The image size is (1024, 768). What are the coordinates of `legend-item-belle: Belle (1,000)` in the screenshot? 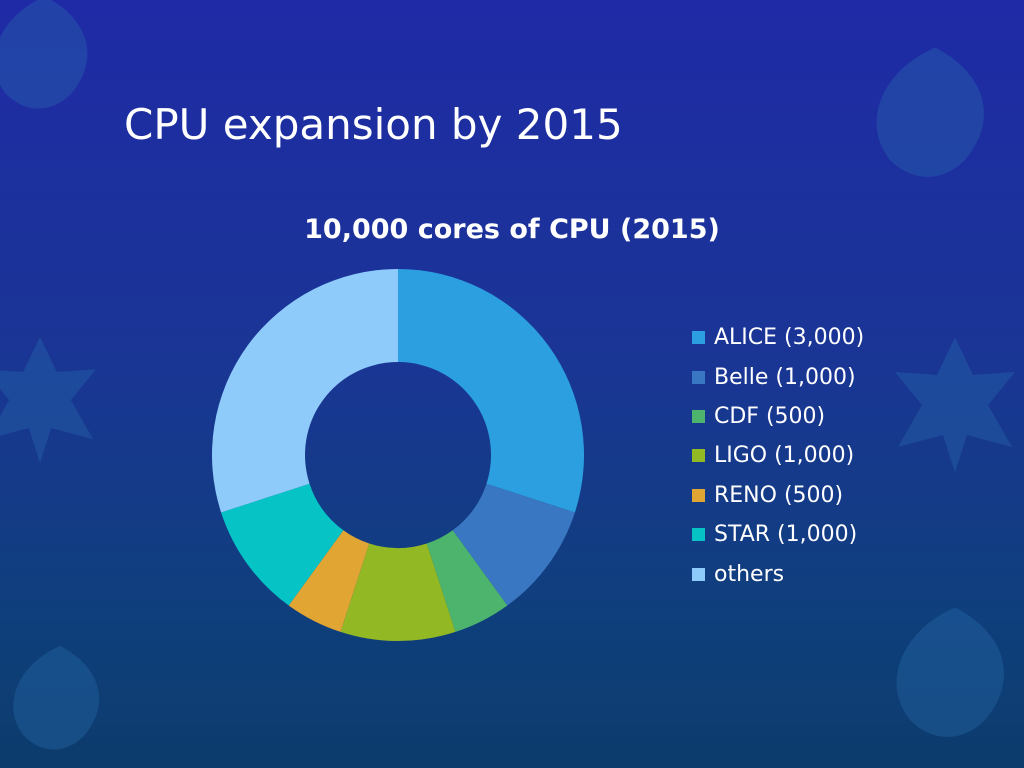 It's located at (778, 376).